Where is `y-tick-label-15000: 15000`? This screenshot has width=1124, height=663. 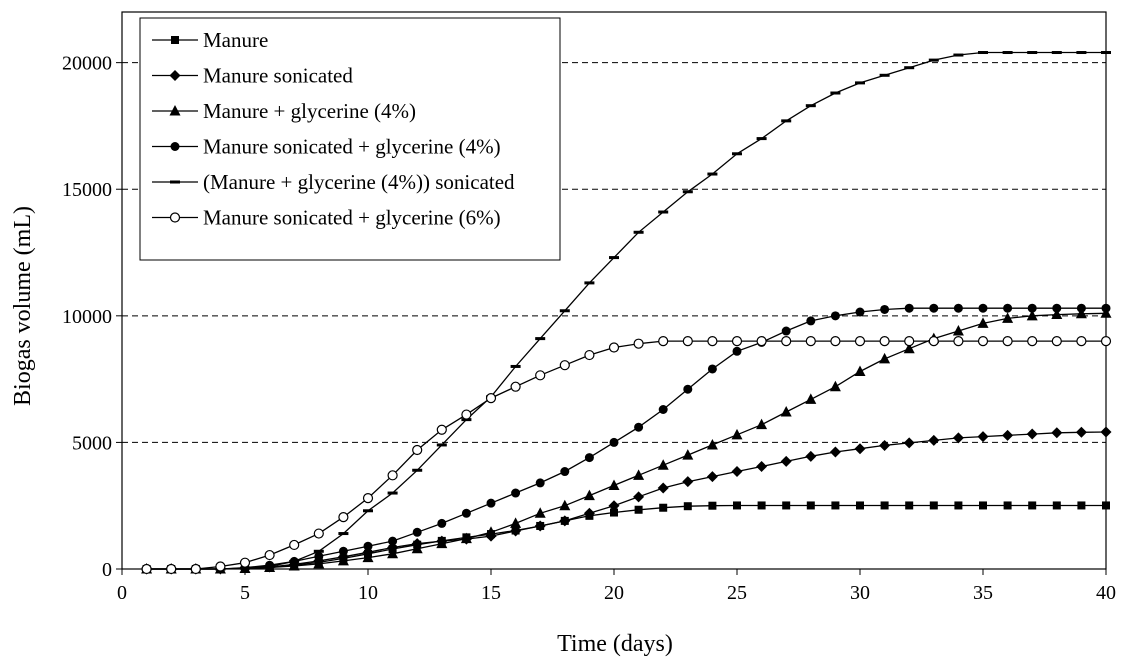 y-tick-label-15000: 15000 is located at coordinates (87, 190).